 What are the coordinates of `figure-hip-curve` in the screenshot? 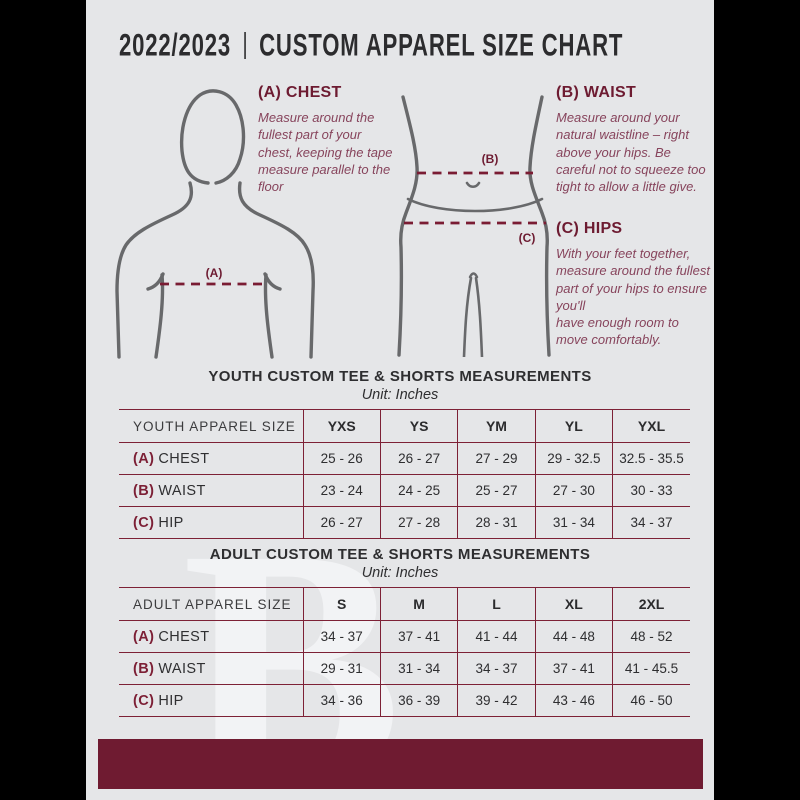 It's located at (475, 205).